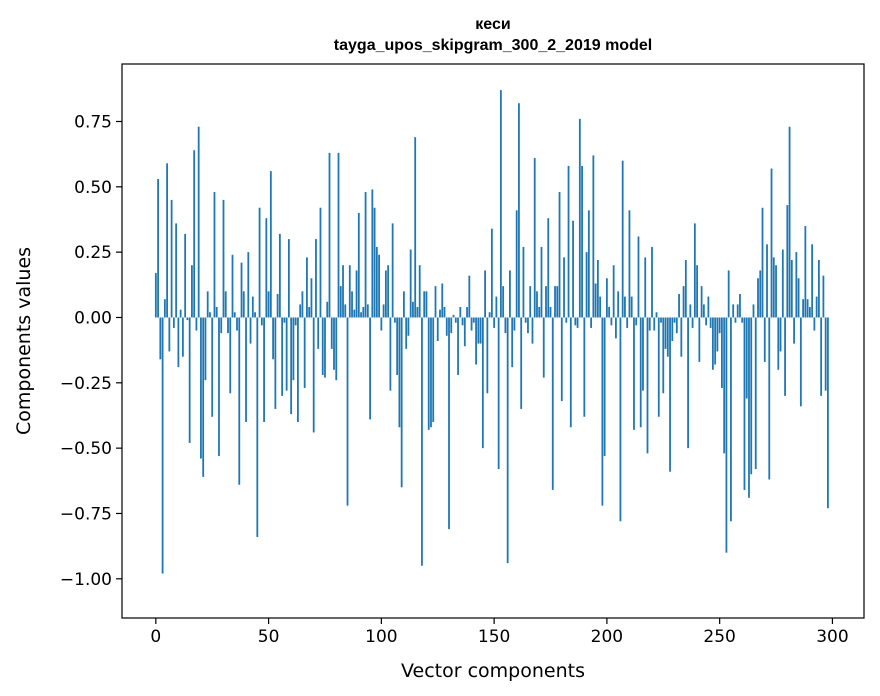 The height and width of the screenshot is (696, 880). What do you see at coordinates (499, 632) in the screenshot?
I see `x-axis-ticks: 0 50 100 150 200 250 300` at bounding box center [499, 632].